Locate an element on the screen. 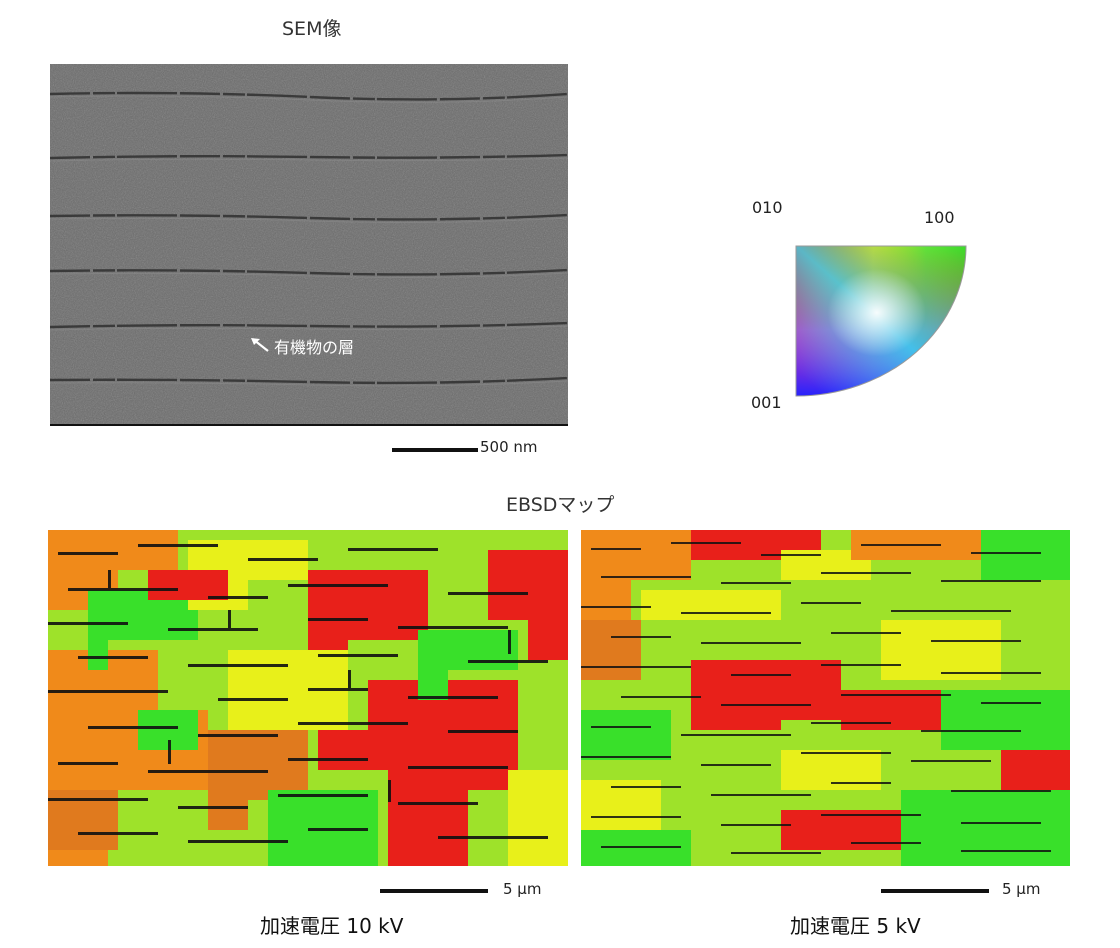 This screenshot has height=948, width=1120. arrow-up-left-icon is located at coordinates (260, 346).